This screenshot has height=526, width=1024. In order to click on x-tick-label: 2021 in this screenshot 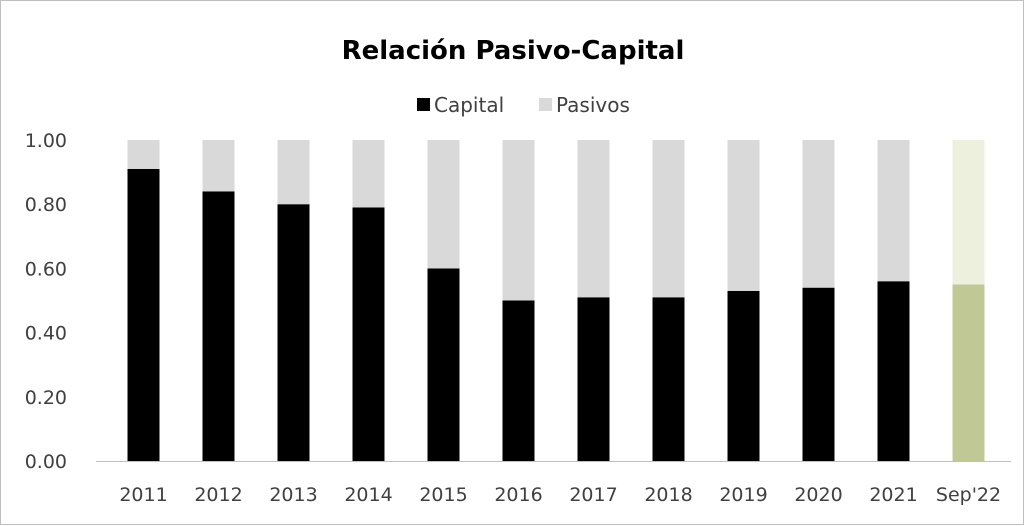, I will do `click(893, 495)`.